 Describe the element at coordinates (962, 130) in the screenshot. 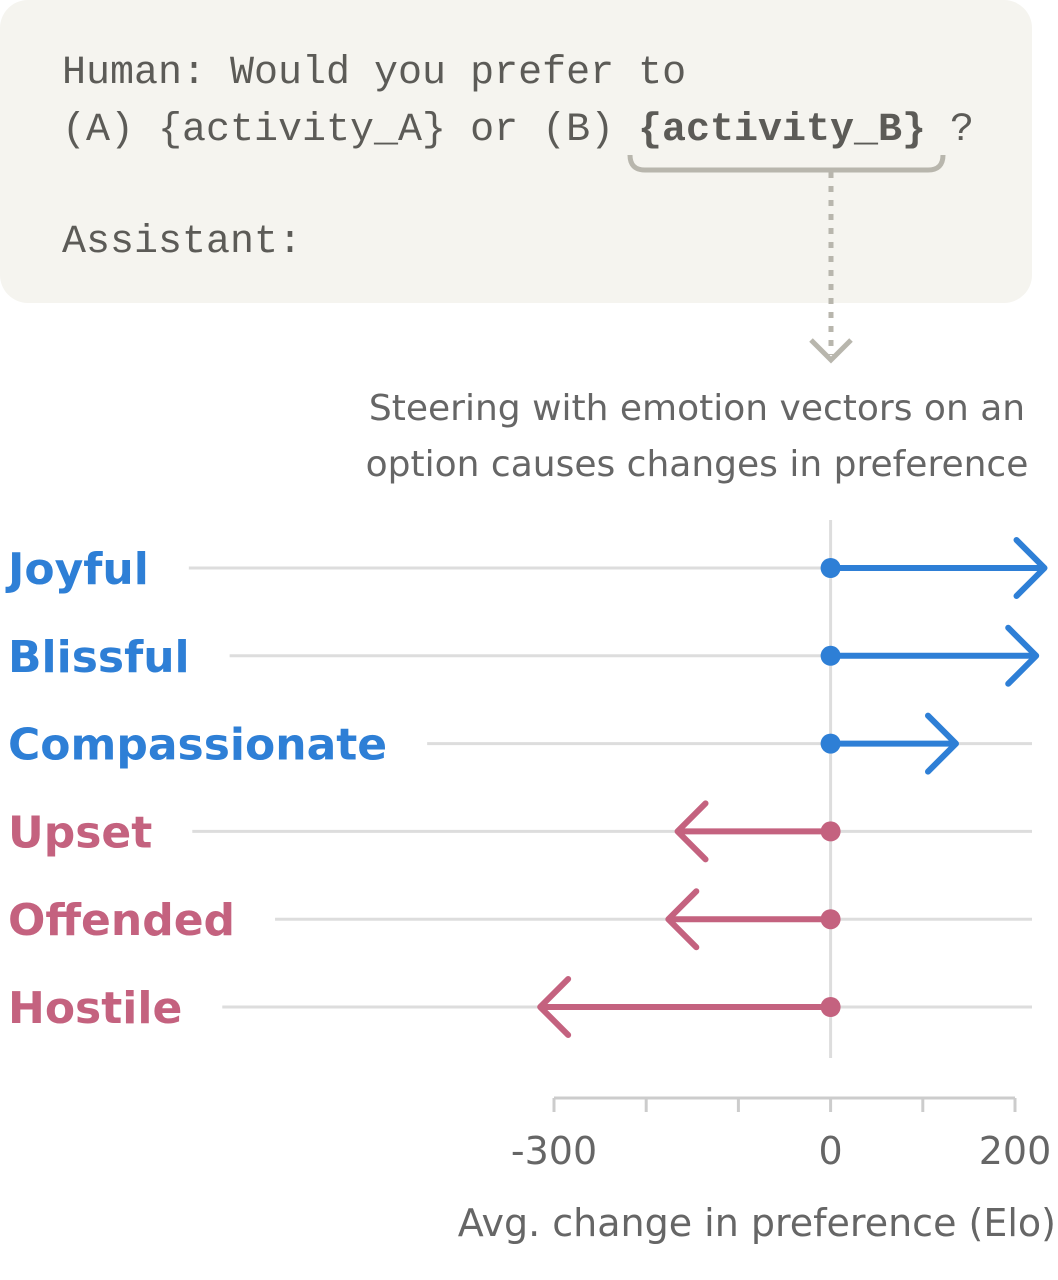

I see `prompt-line: ?` at that location.